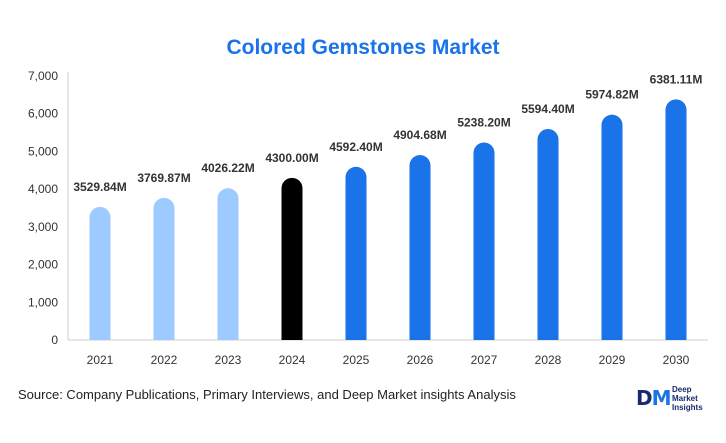 Image resolution: width=726 pixels, height=443 pixels. I want to click on logo-mark: DM, so click(654, 398).